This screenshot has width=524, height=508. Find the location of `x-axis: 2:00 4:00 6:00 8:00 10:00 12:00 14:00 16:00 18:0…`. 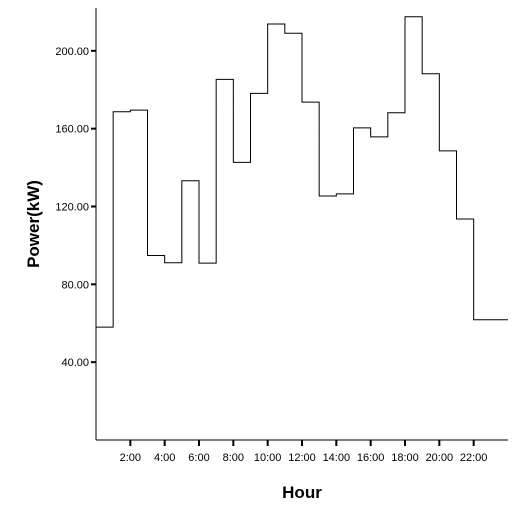

x-axis: 2:00 4:00 6:00 8:00 10:00 12:00 14:00 16:00 18:0… is located at coordinates (304, 452).